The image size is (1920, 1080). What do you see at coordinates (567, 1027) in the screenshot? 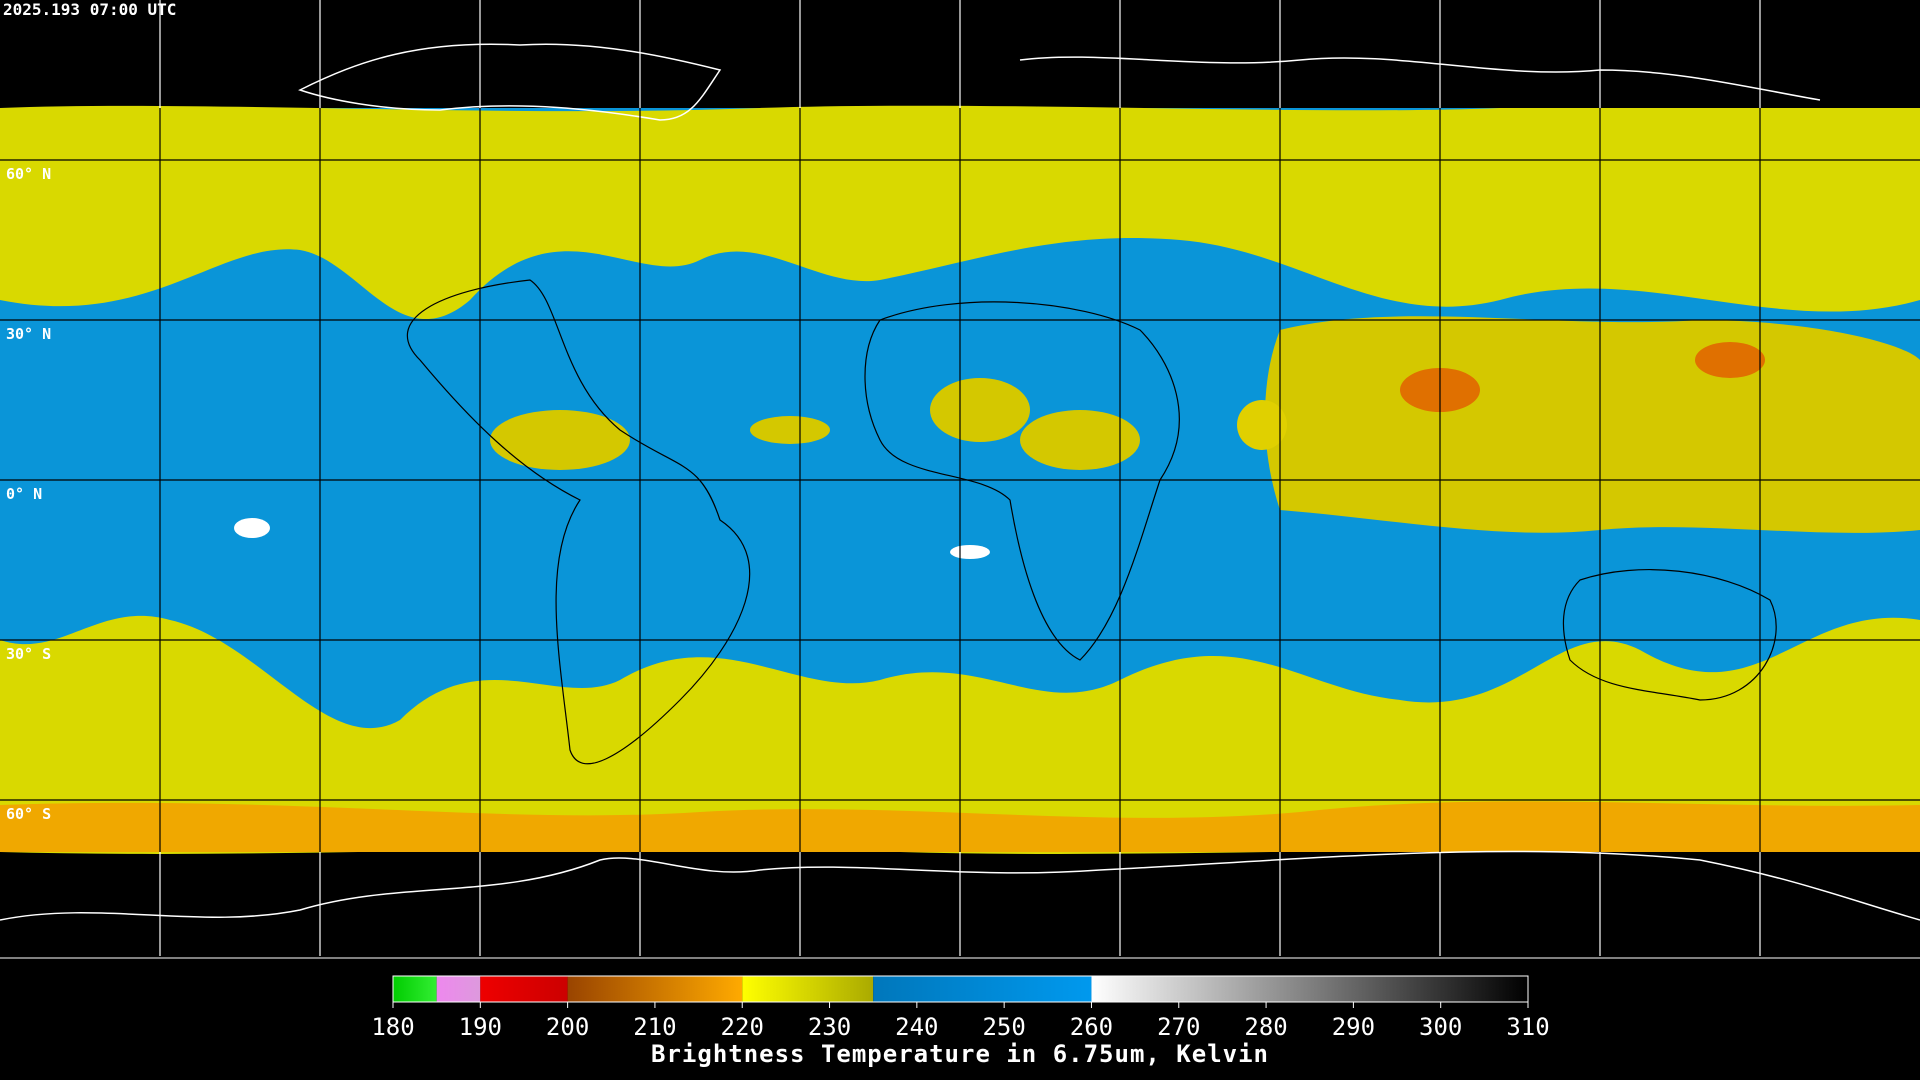
I see `colorbar-tick-label: 200` at bounding box center [567, 1027].